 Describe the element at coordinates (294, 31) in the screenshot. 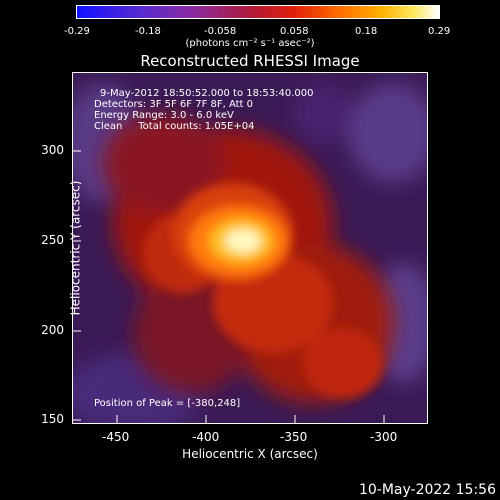

I see `colorbar-tick: 0.058` at that location.